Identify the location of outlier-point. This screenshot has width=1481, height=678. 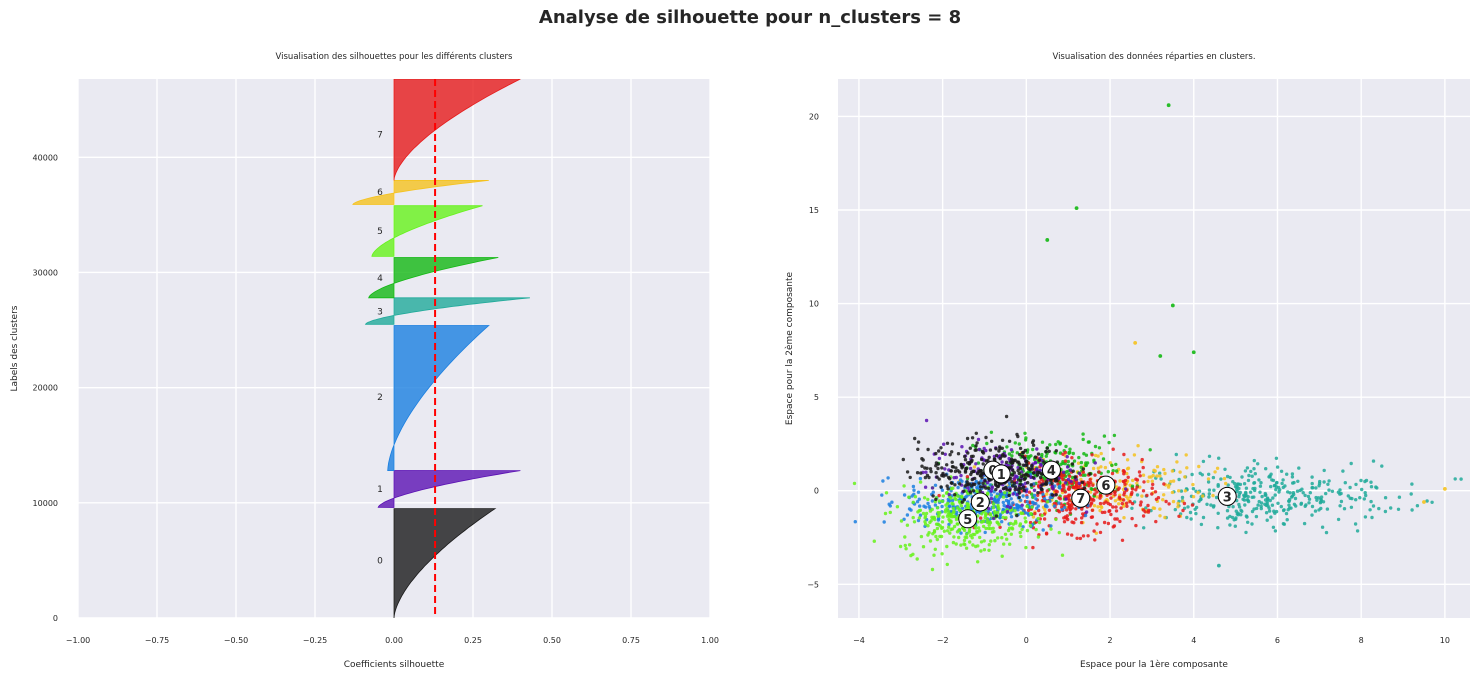
(1135, 342).